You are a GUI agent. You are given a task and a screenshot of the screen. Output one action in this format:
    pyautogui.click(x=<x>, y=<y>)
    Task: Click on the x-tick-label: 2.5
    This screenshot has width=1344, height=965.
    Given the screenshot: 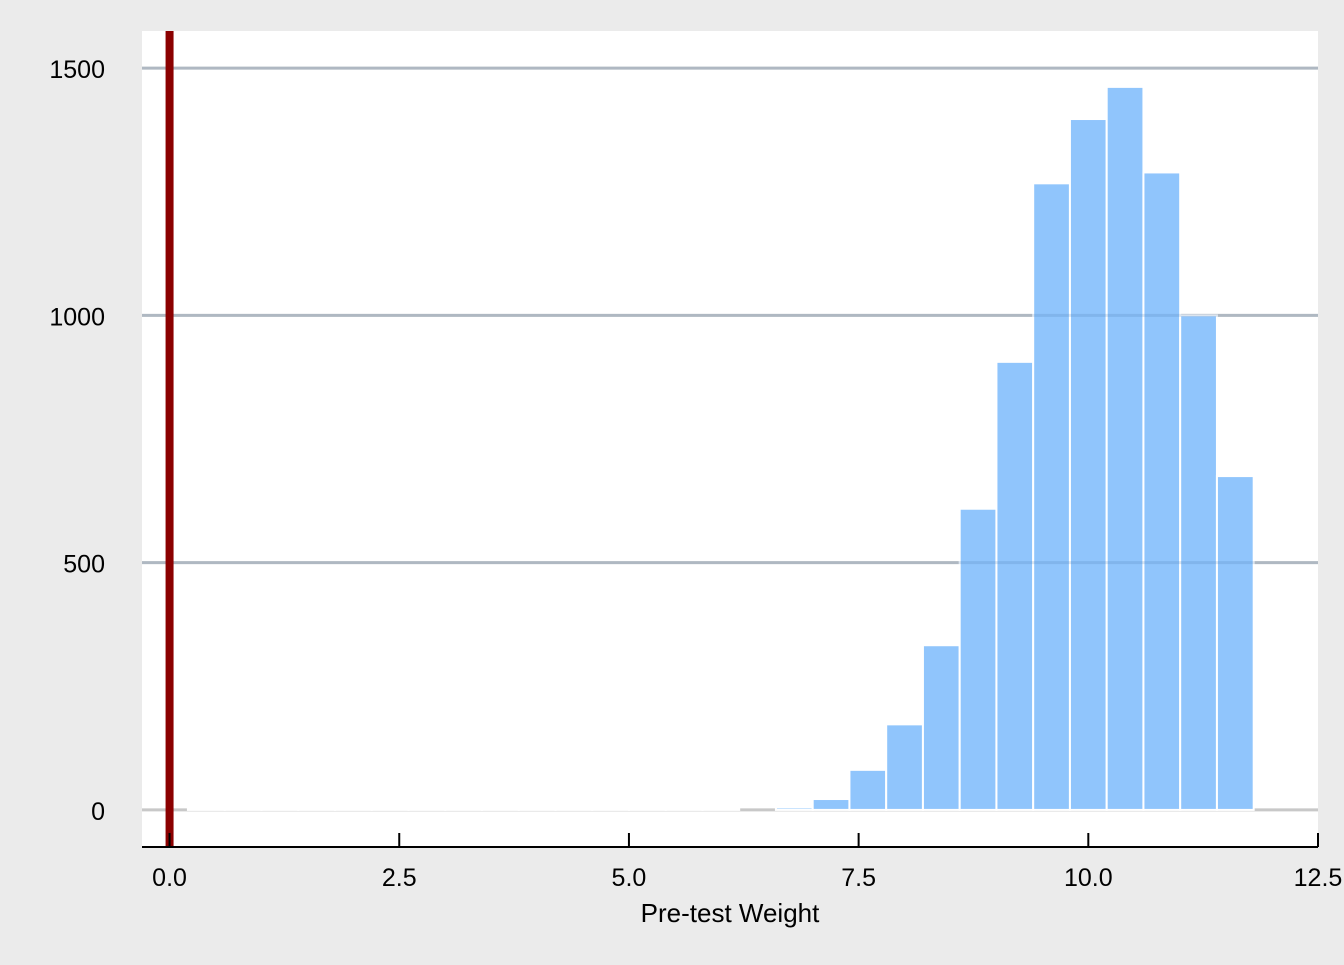 What is the action you would take?
    pyautogui.click(x=399, y=878)
    